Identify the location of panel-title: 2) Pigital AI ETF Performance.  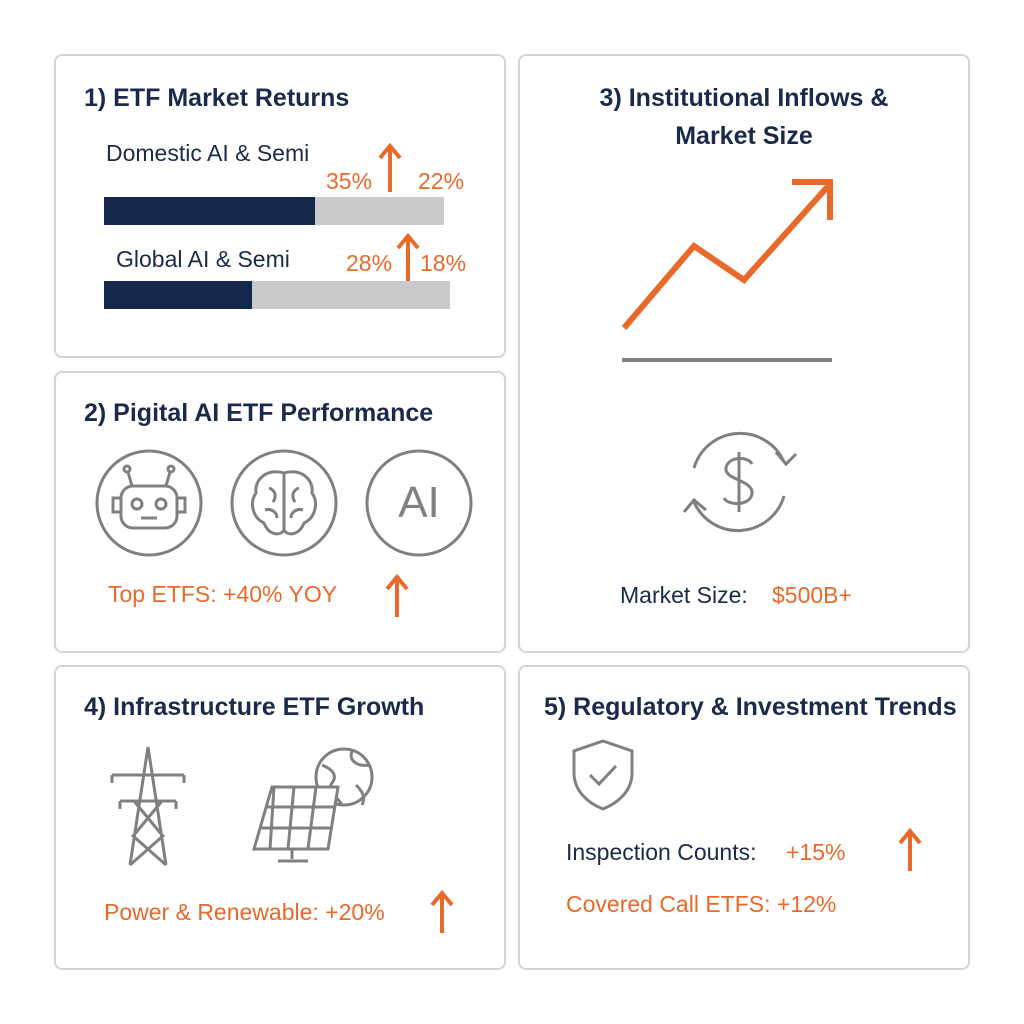
(259, 413).